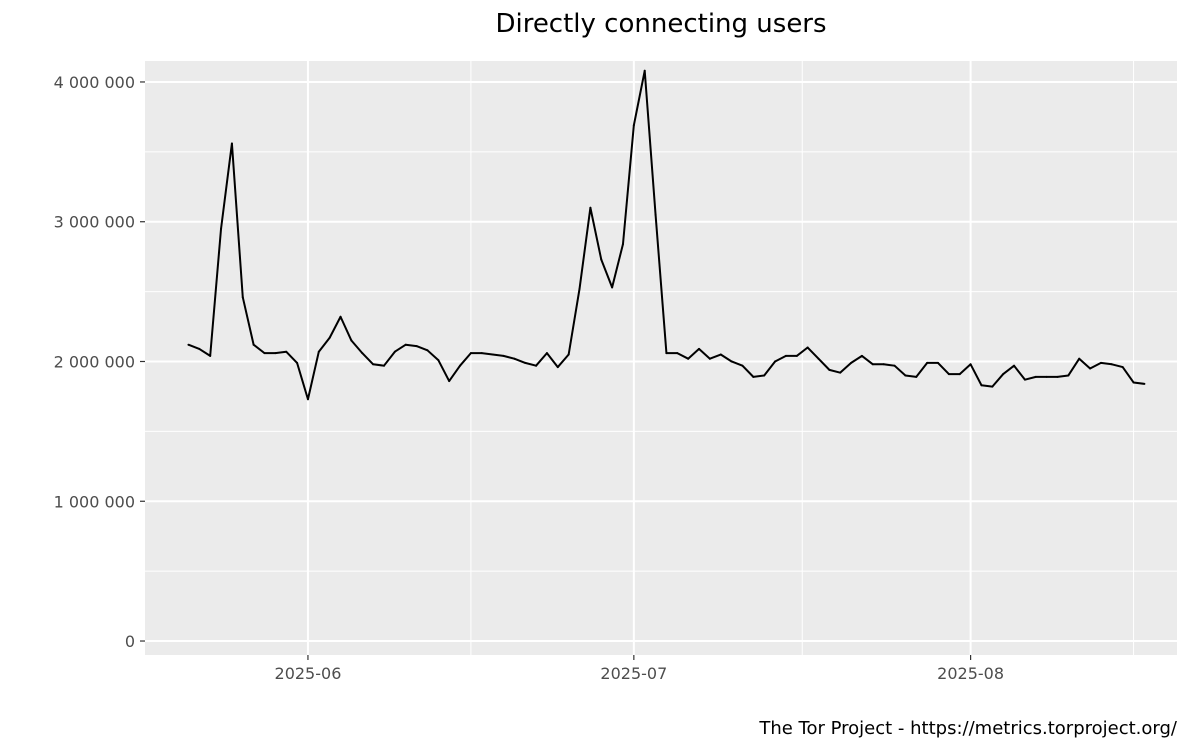 The height and width of the screenshot is (750, 1200). Describe the element at coordinates (308, 673) in the screenshot. I see `x-tick-label: 2025-06` at that location.